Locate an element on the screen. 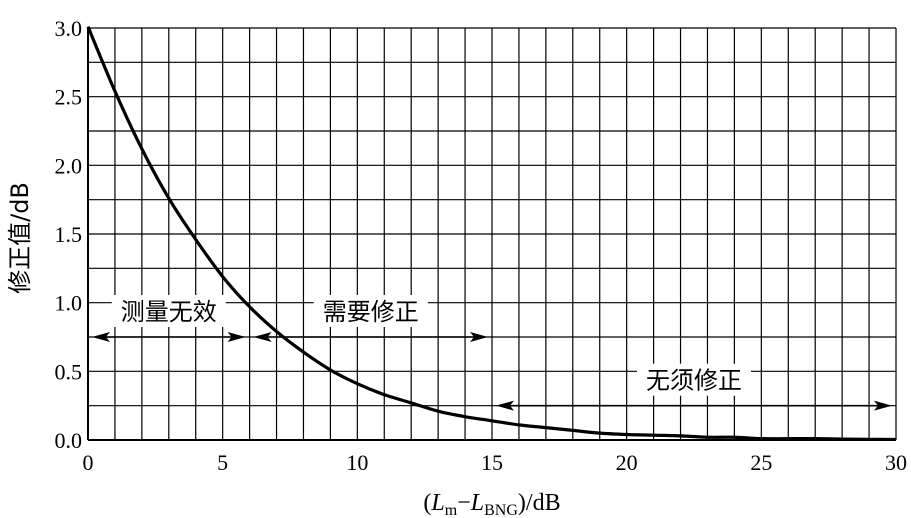 This screenshot has height=518, width=911. x-axis-title-open: ( is located at coordinates (427, 503).